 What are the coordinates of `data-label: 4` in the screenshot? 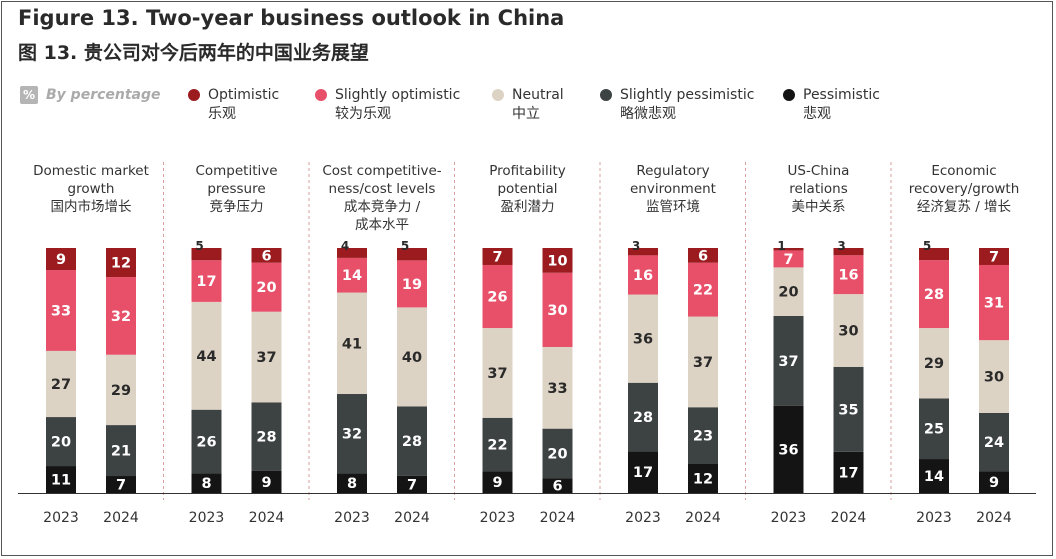 It's located at (345, 246).